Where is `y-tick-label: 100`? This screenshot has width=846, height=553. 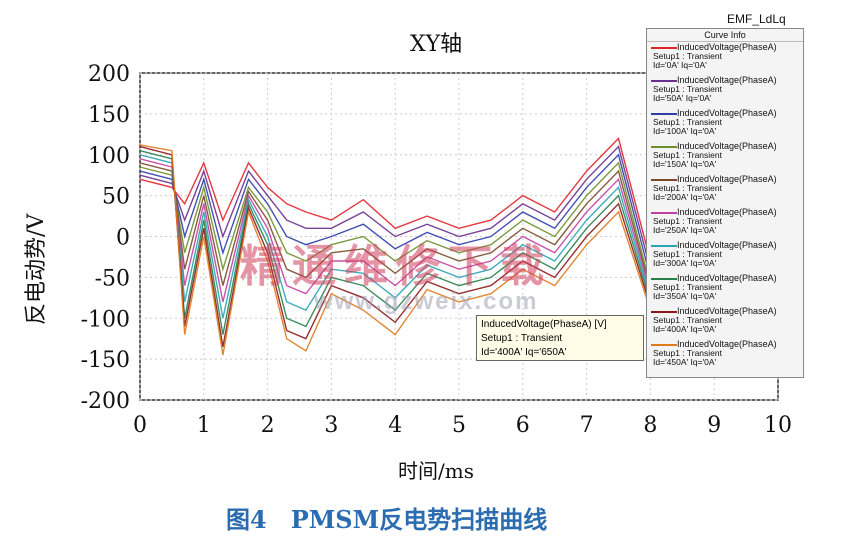
y-tick-label: 100 is located at coordinates (109, 156).